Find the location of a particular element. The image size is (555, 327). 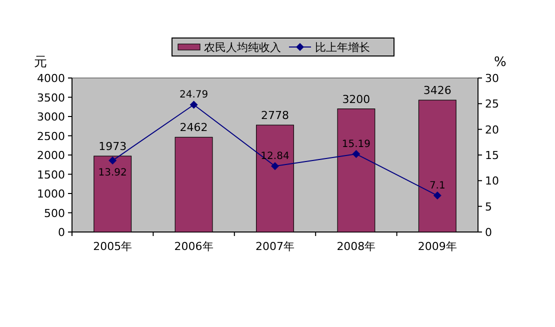

data-label: 1973 is located at coordinates (112, 147).